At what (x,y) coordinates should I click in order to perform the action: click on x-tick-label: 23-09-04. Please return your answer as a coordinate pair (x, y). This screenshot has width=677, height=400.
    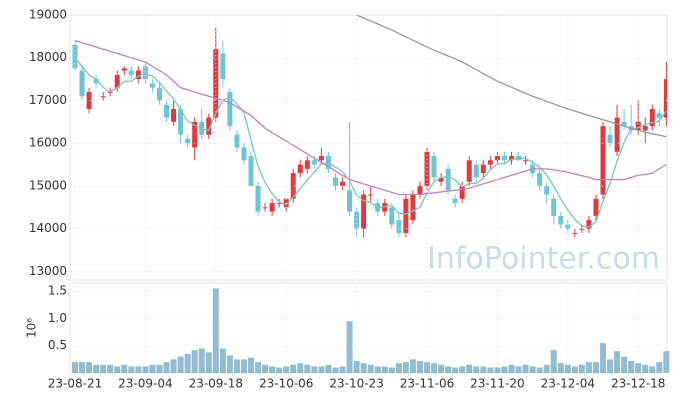
    Looking at the image, I should click on (145, 384).